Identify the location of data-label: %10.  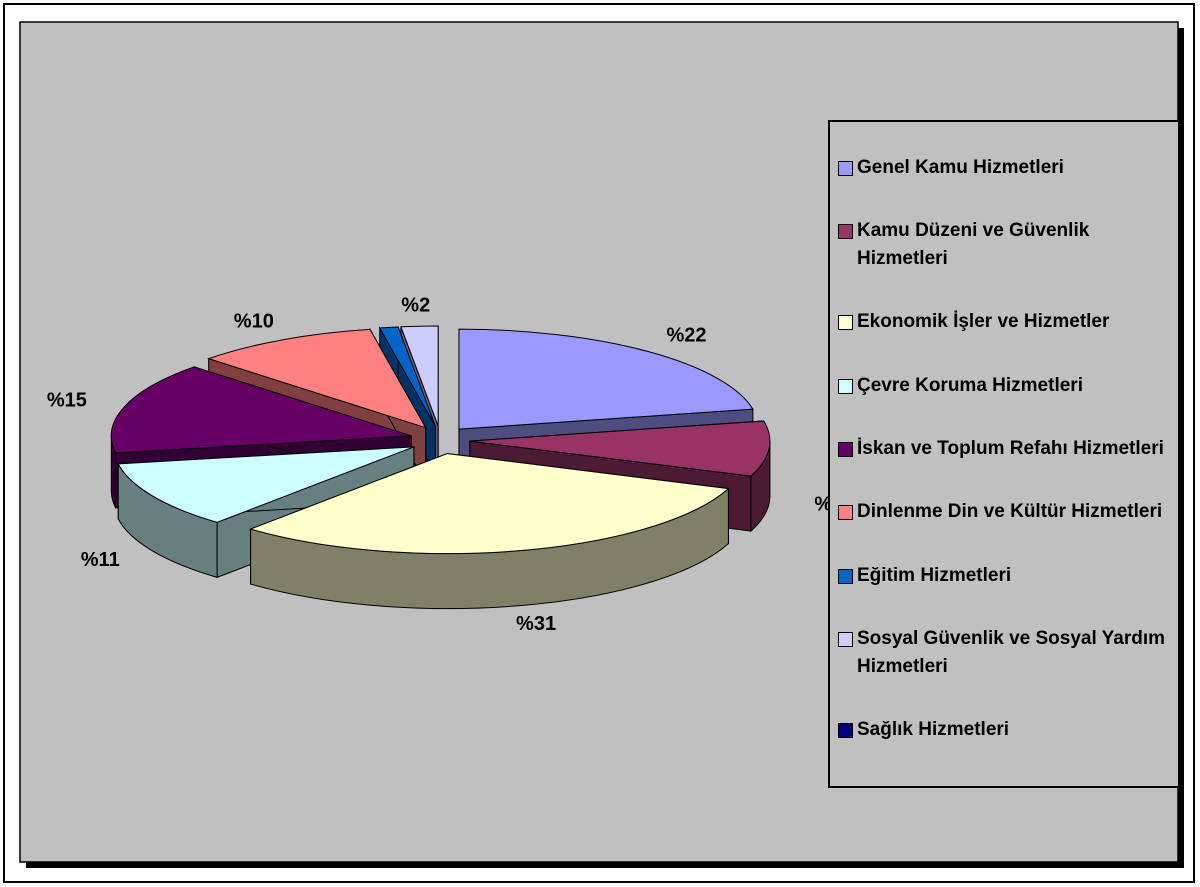
(254, 322).